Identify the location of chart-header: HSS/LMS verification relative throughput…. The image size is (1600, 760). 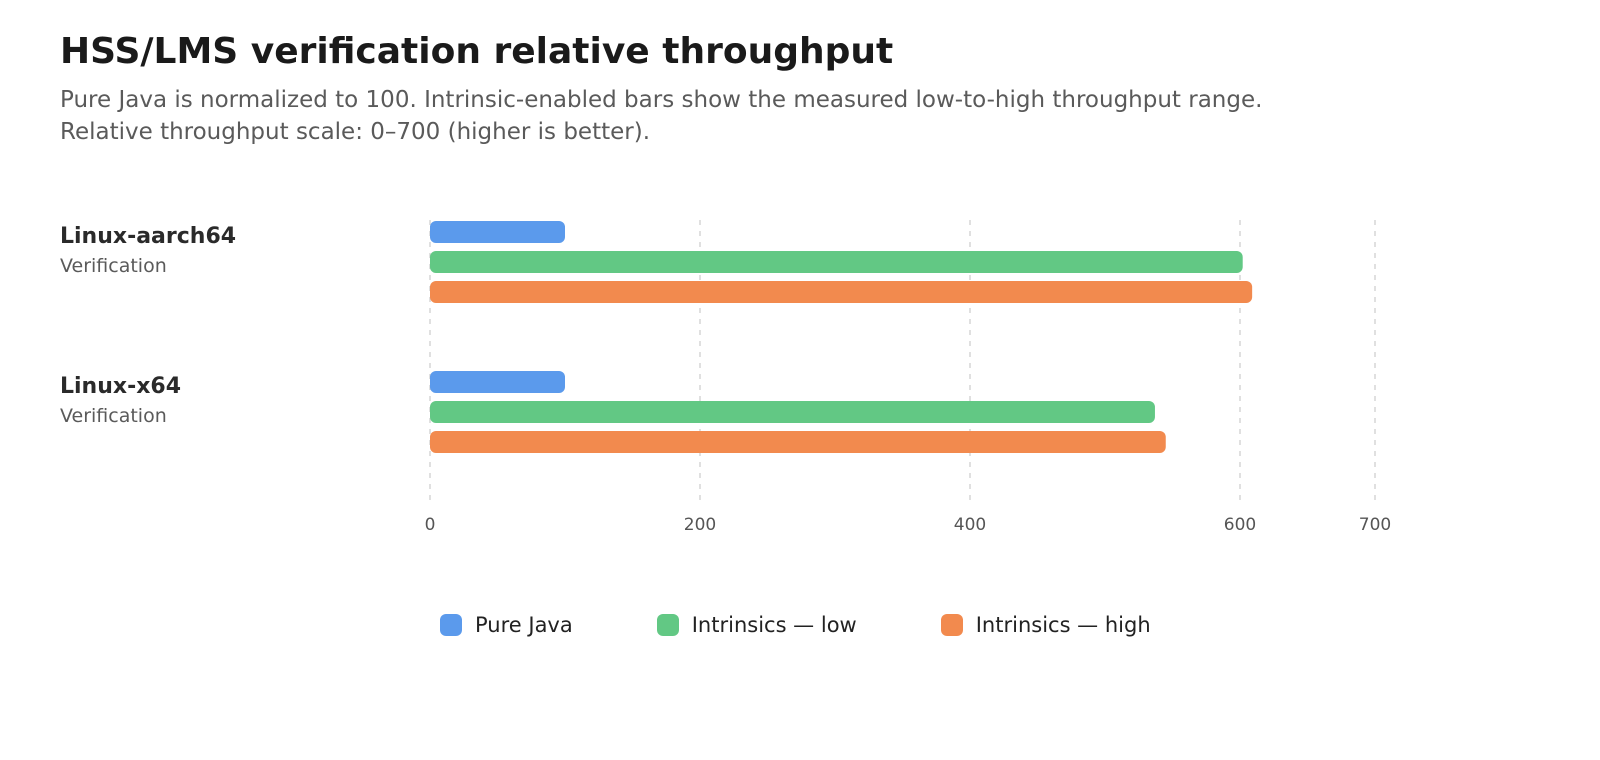
(800, 88).